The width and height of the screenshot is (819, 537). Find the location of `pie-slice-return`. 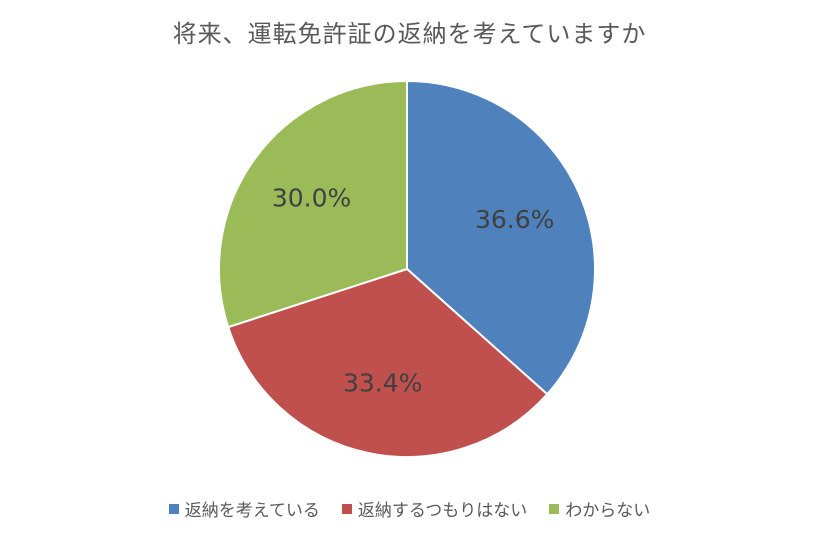

pie-slice-return is located at coordinates (501, 237).